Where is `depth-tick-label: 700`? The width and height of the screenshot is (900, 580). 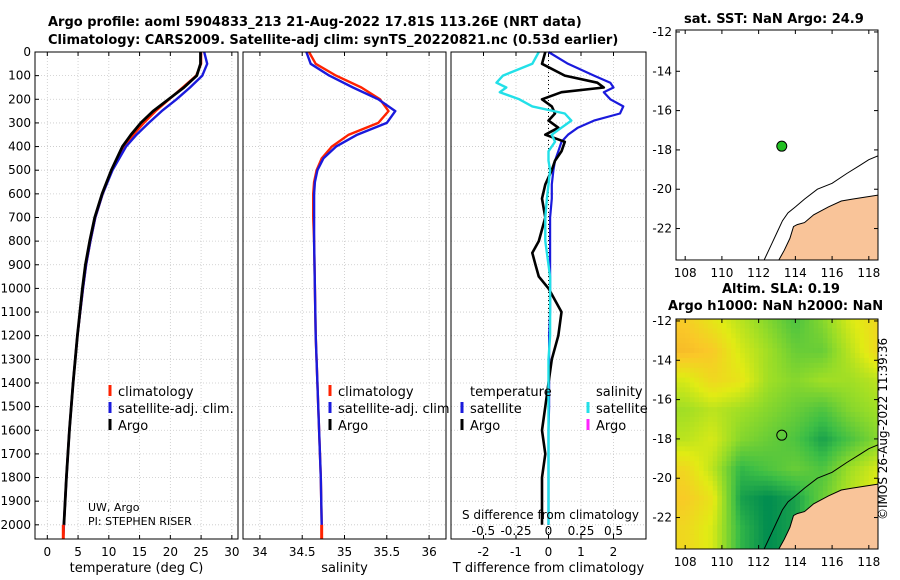 depth-tick-label: 700 is located at coordinates (19, 217).